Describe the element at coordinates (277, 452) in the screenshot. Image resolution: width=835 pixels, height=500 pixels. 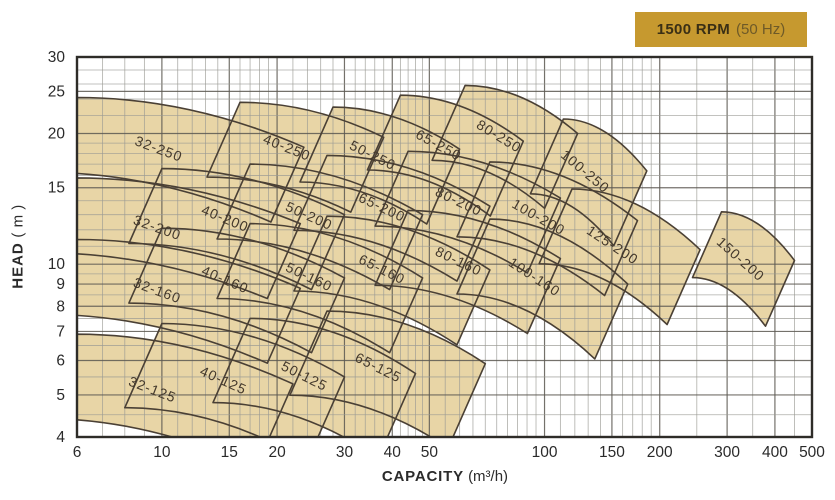
I see `x-tick-20: 20` at that location.